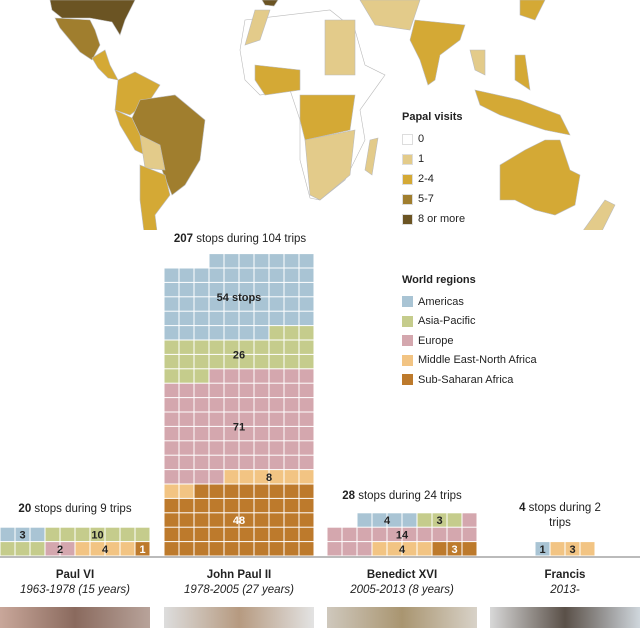  I want to click on map-indonesia, so click(522, 112).